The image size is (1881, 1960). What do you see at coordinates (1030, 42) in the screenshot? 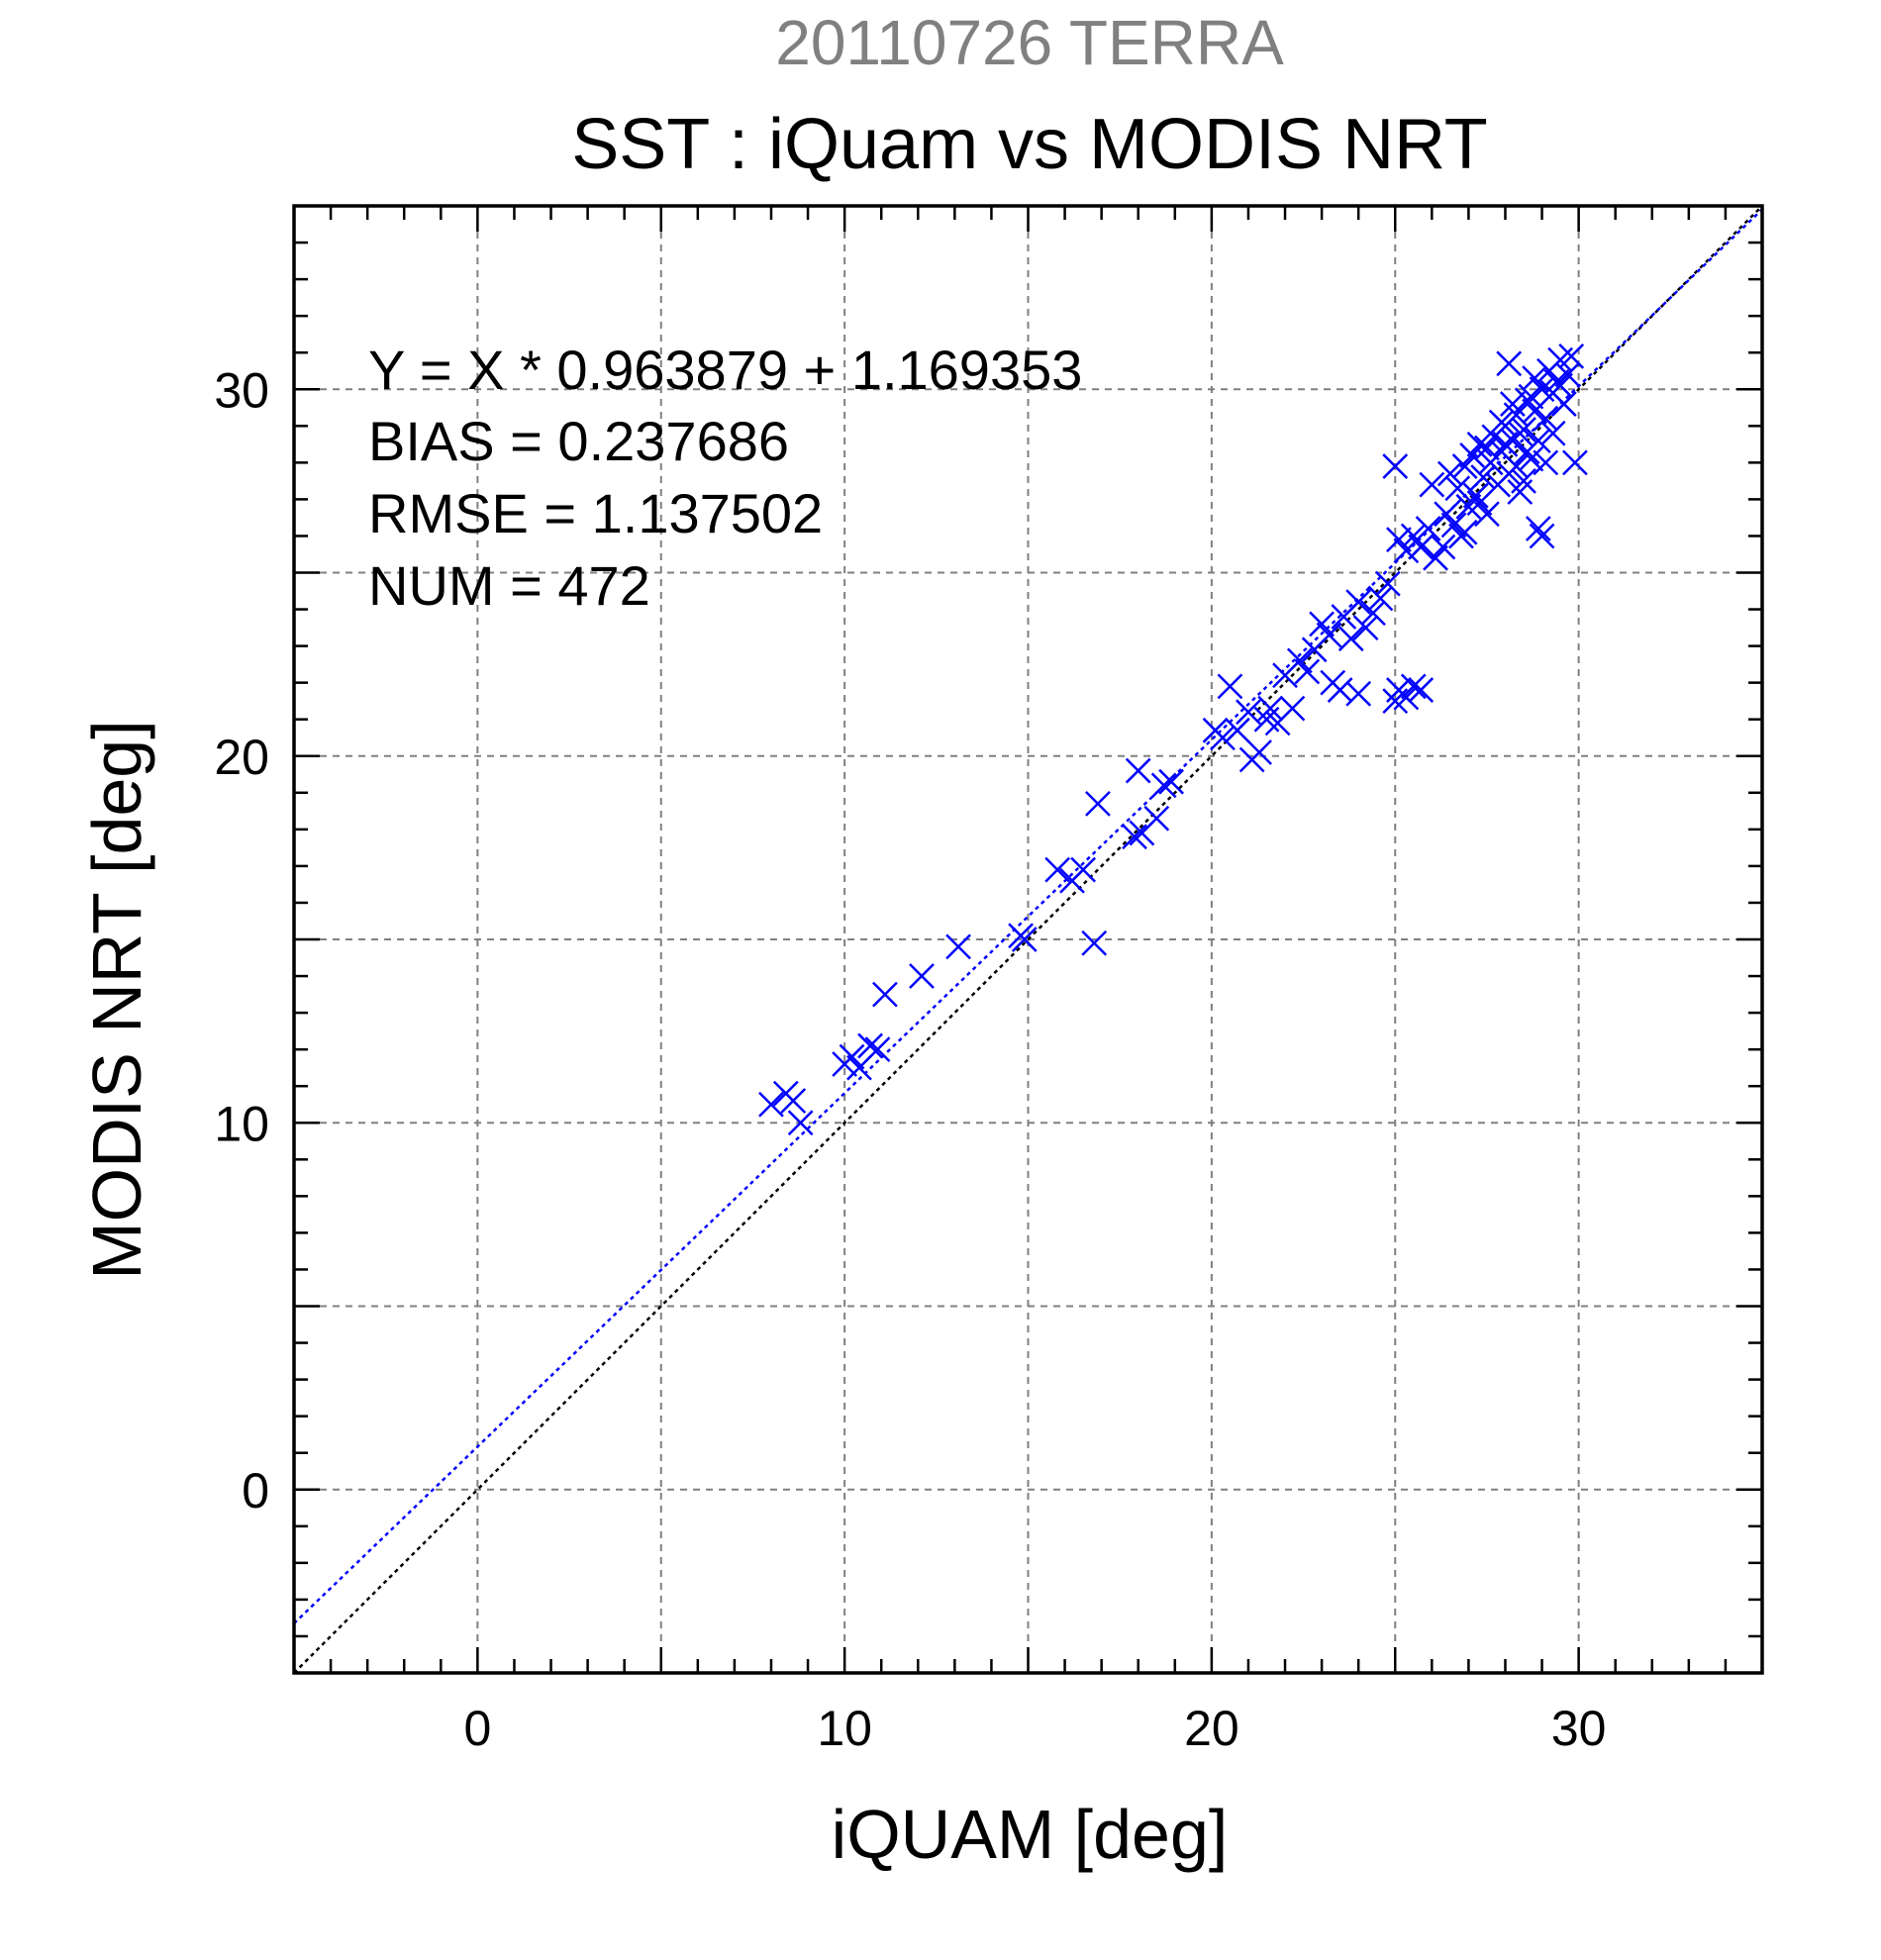
I see `chart-date-satellite: 20110726 TERRA` at bounding box center [1030, 42].